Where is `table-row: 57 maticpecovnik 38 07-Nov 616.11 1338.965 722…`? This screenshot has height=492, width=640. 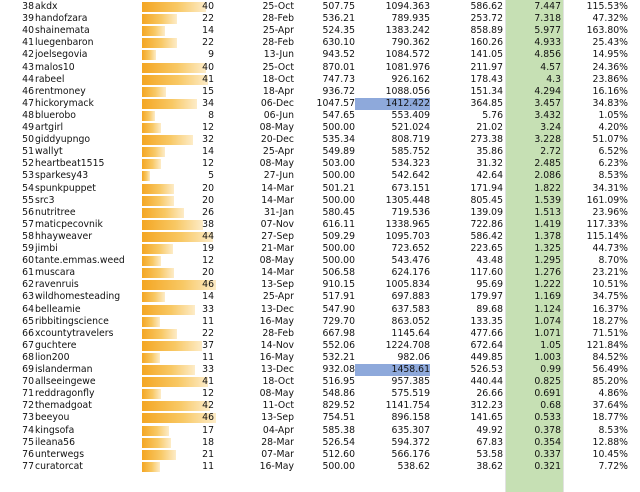
table-row: 57 maticpecovnik 38 07-Nov 616.11 1338.965 722… is located at coordinates (320, 225).